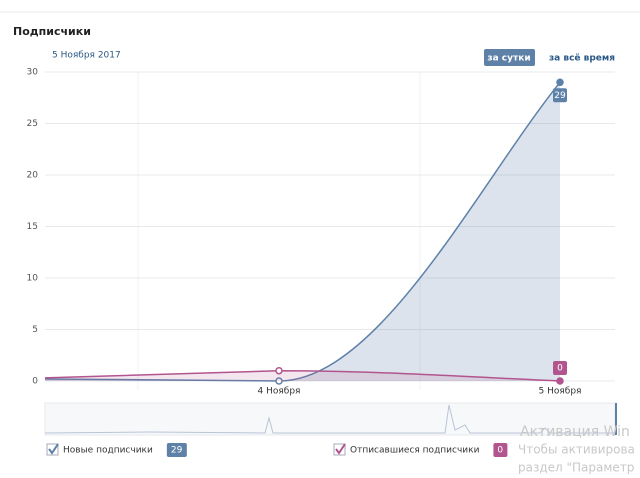  I want to click on watermark: Чтобы активирова, so click(576, 450).